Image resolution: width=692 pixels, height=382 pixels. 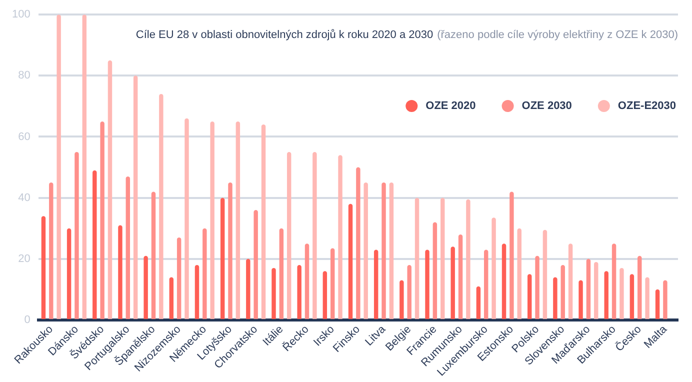 What do you see at coordinates (451, 106) in the screenshot?
I see `legend-label: OZE 2020` at bounding box center [451, 106].